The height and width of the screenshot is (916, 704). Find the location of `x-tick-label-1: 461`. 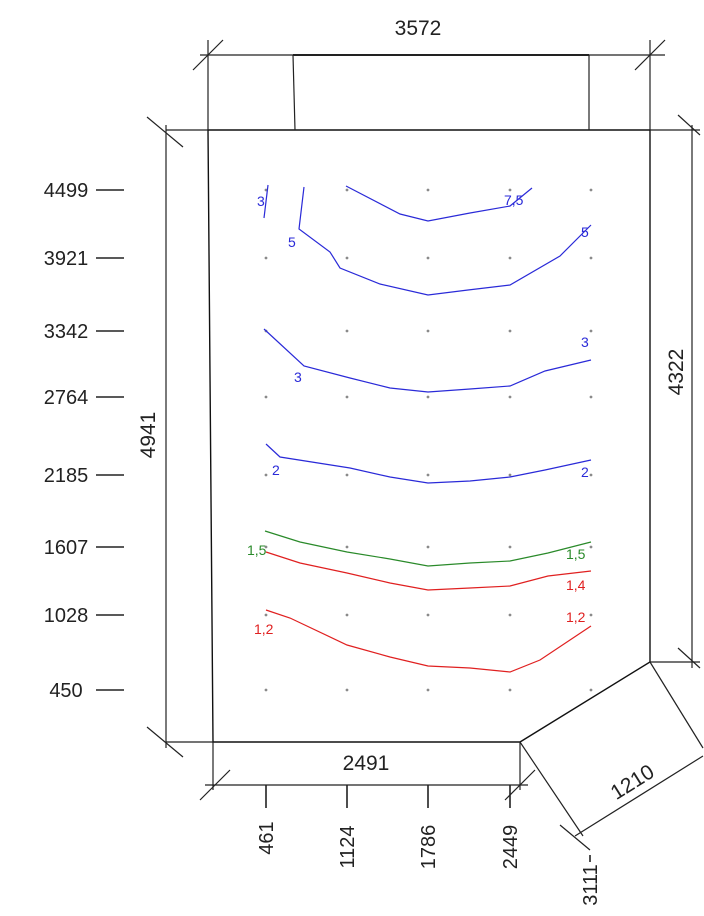

x-tick-label-1: 461 is located at coordinates (267, 837).